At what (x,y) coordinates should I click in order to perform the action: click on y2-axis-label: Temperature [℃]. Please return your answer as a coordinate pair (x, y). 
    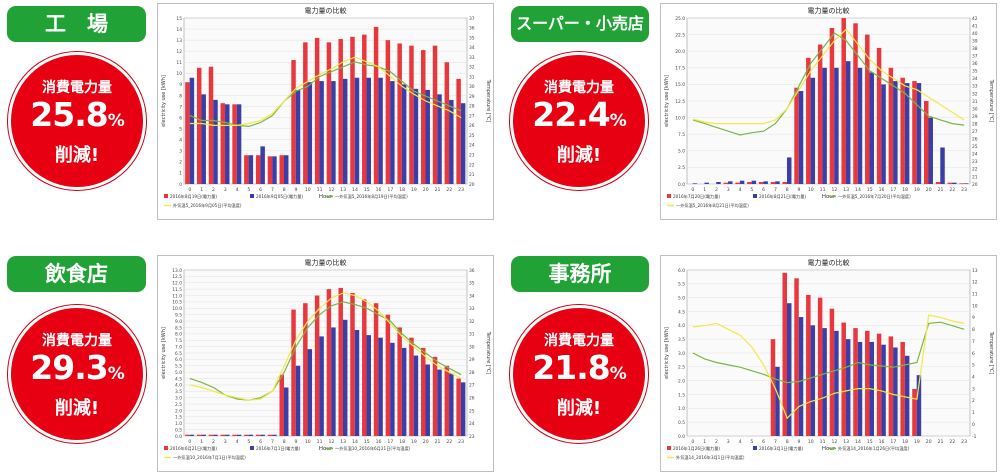
    Looking at the image, I should click on (991, 353).